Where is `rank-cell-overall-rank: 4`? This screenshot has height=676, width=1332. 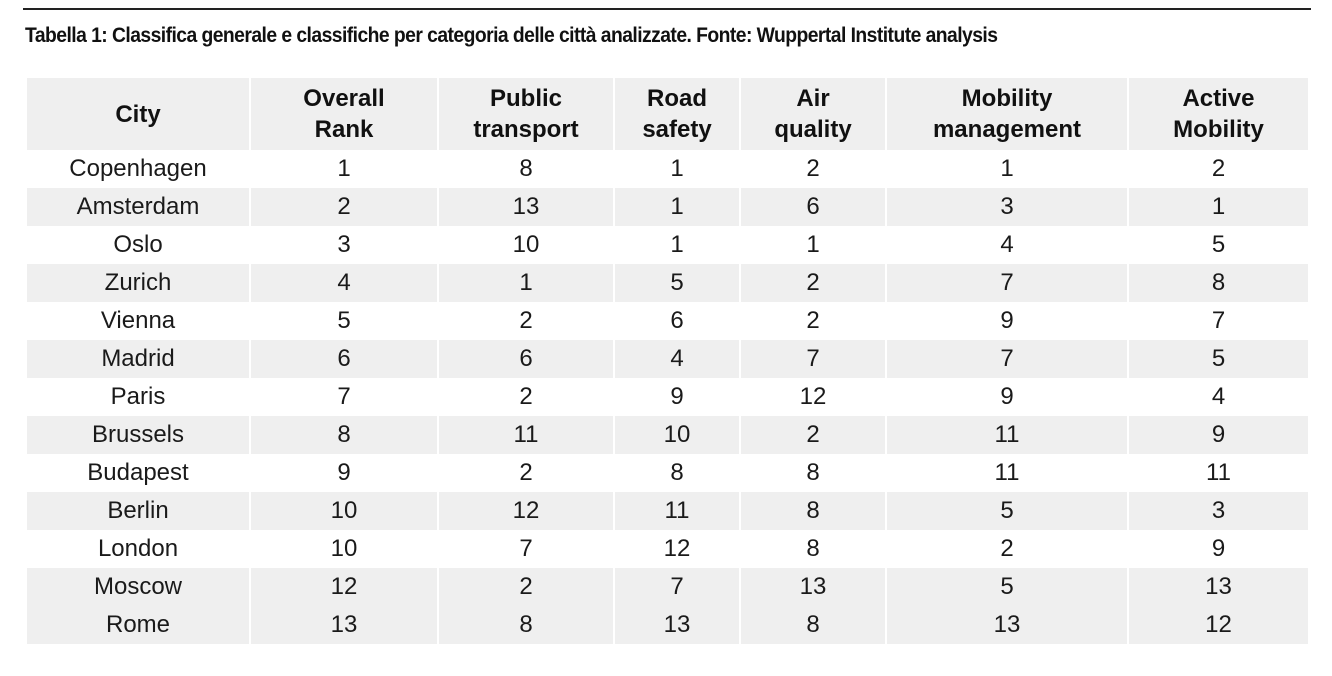 rank-cell-overall-rank: 4 is located at coordinates (344, 283).